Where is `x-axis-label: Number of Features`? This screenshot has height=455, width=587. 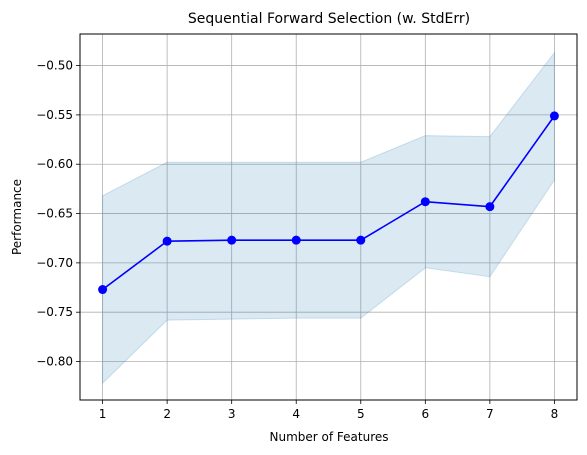 x-axis-label: Number of Features is located at coordinates (329, 437).